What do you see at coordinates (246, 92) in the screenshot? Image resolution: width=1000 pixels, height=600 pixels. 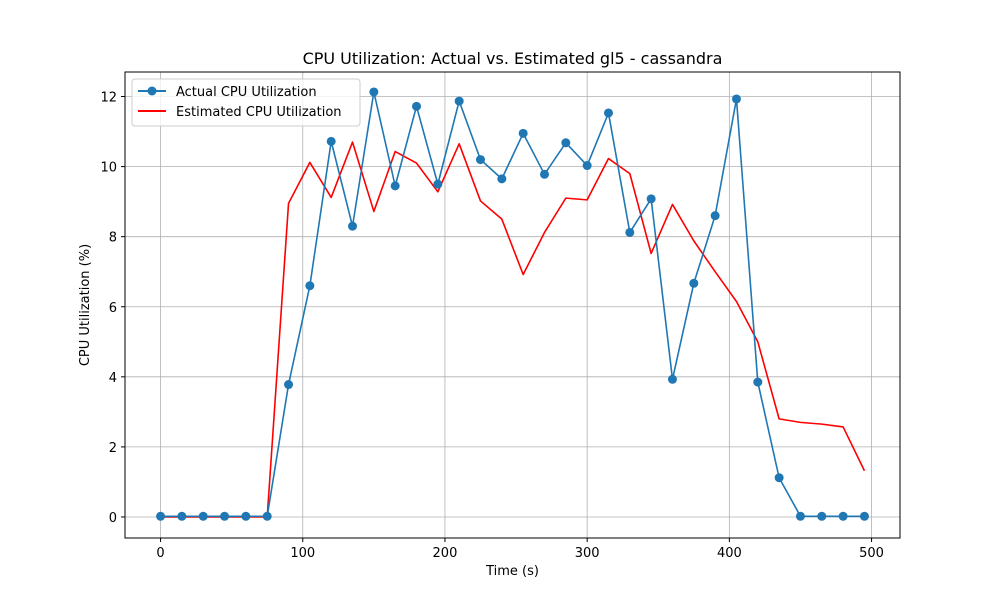 I see `legend-label-actual: Actual CPU Utilization` at bounding box center [246, 92].